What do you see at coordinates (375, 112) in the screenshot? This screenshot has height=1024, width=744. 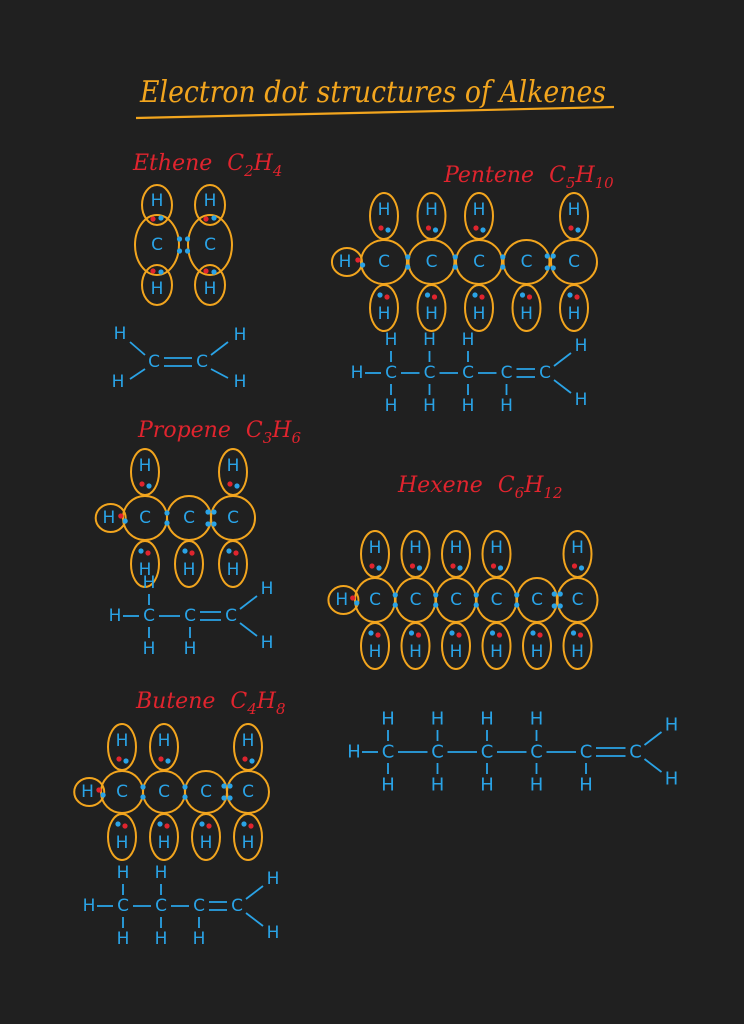 I see `title-underline` at bounding box center [375, 112].